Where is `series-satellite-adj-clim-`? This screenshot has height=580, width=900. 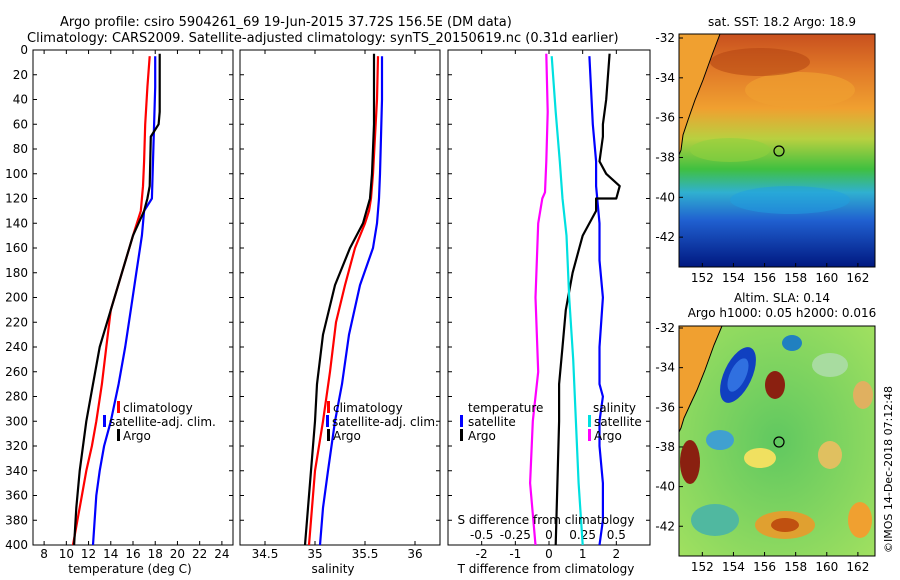 series-satellite-adj-clim- is located at coordinates (351, 300).